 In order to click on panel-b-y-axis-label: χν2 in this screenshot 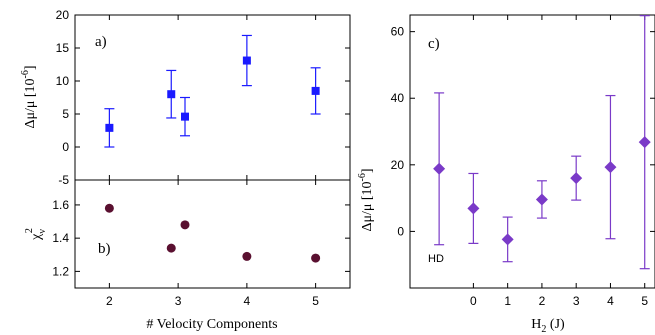, I will do `click(36, 234)`.